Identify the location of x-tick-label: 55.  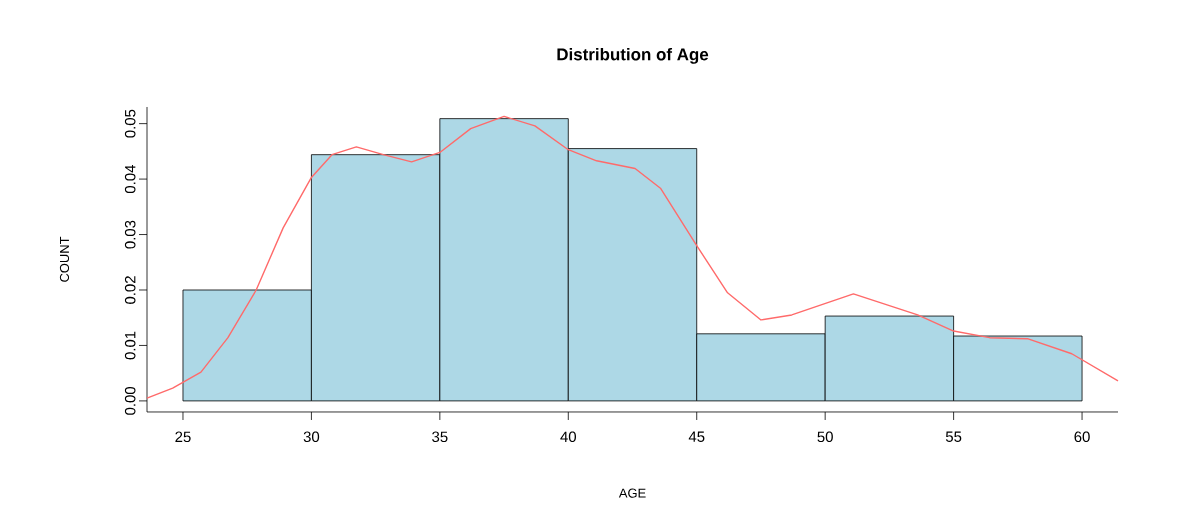
(953, 436).